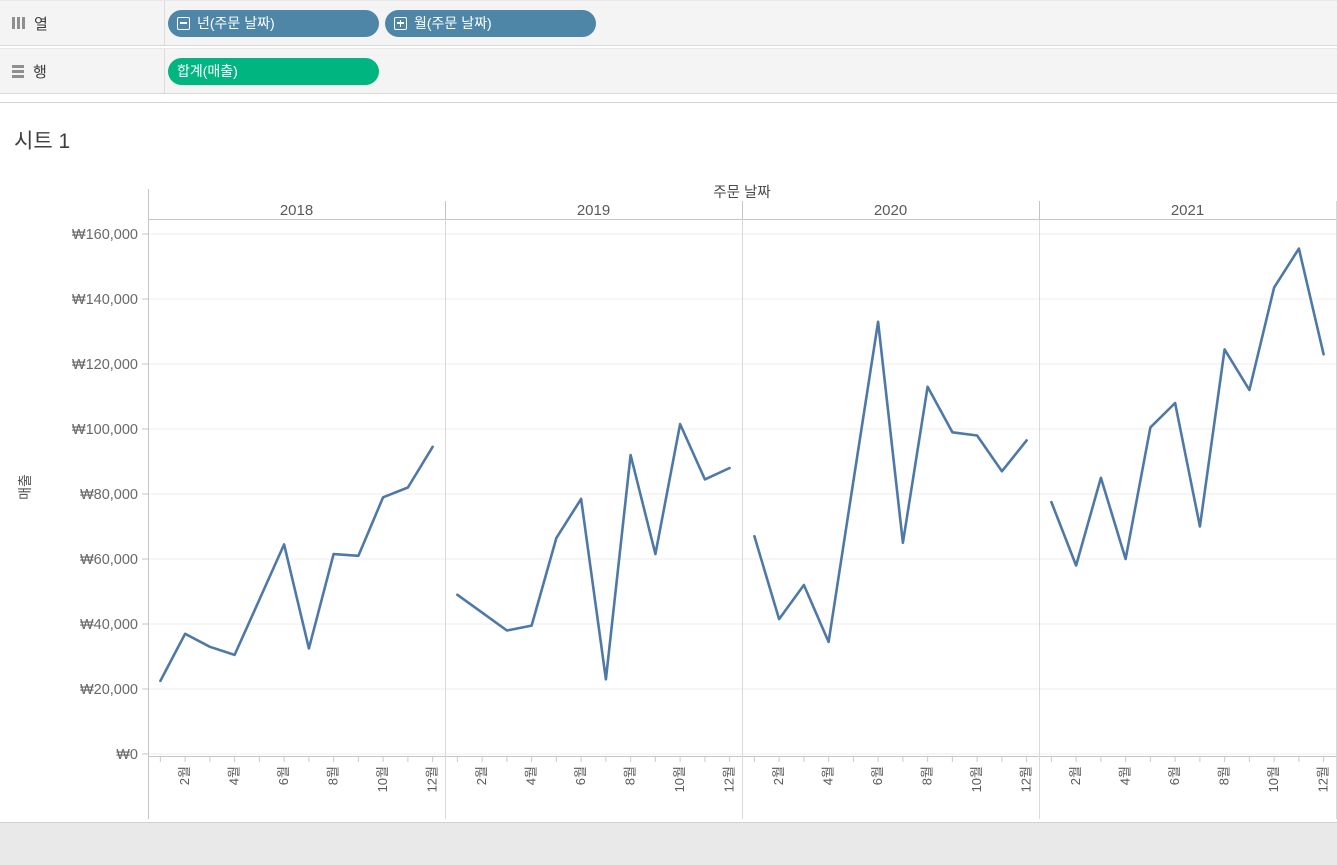 This screenshot has height=865, width=1337. I want to click on columns-shelf-label: 열, so click(41, 24).